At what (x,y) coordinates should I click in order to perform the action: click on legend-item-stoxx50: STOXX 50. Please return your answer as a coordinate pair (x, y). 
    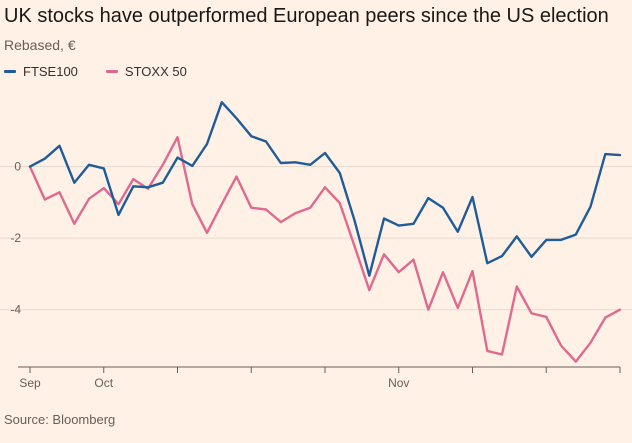
    Looking at the image, I should click on (146, 71).